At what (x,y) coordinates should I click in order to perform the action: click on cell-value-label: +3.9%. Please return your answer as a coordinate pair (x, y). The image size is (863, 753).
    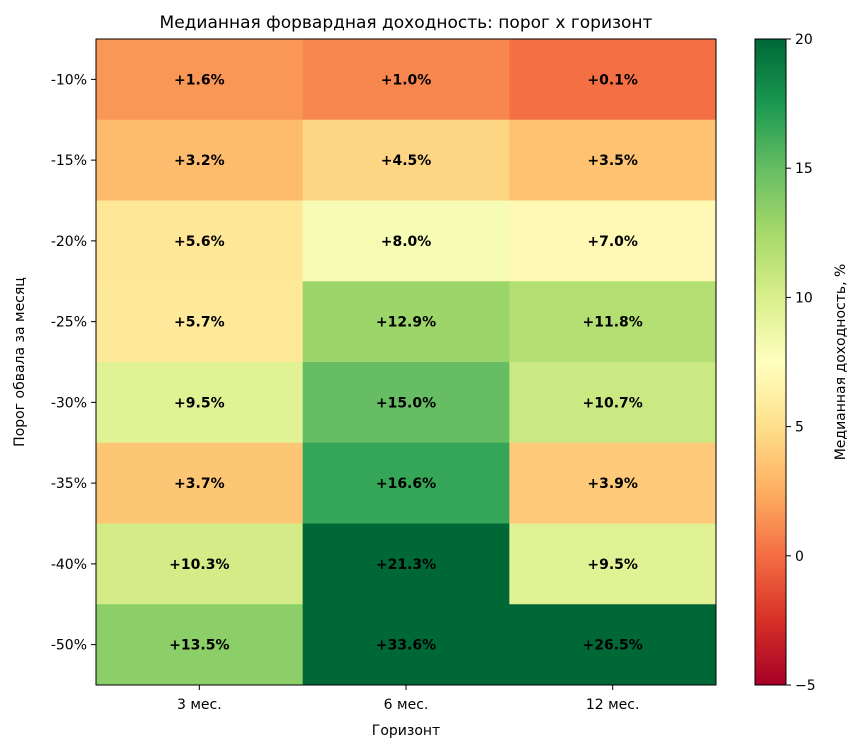
    Looking at the image, I should click on (612, 484).